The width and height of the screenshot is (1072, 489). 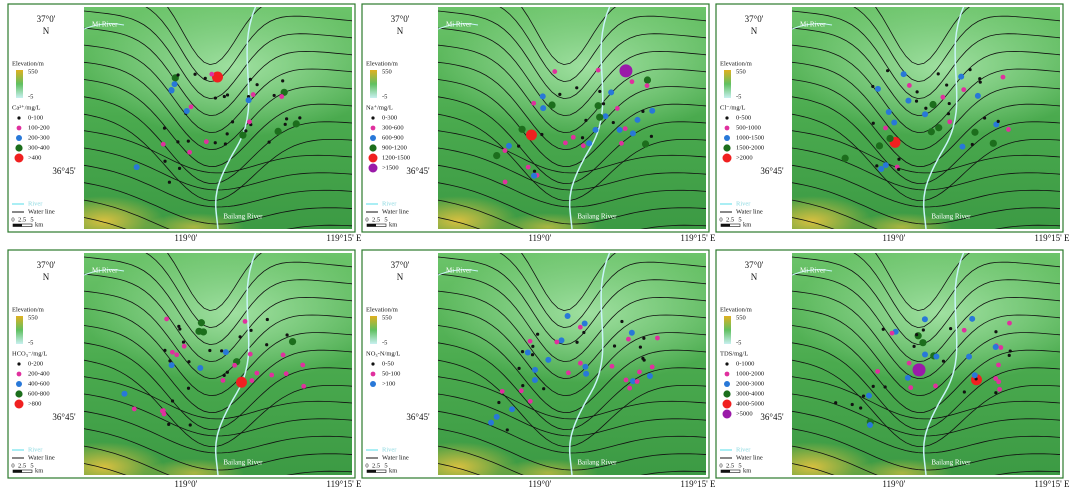 I want to click on legend-text: 200-300, so click(x=39, y=137).